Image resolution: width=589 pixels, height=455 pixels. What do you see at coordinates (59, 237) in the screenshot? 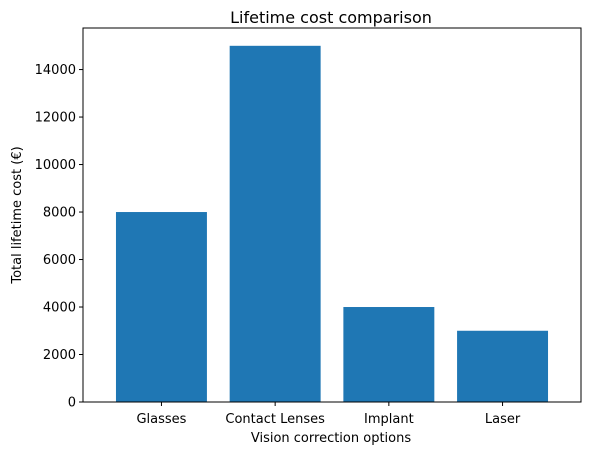
I see `y-axis-ticks: 0 2000 4000 6000 8000 10000 12000 14000` at bounding box center [59, 237].